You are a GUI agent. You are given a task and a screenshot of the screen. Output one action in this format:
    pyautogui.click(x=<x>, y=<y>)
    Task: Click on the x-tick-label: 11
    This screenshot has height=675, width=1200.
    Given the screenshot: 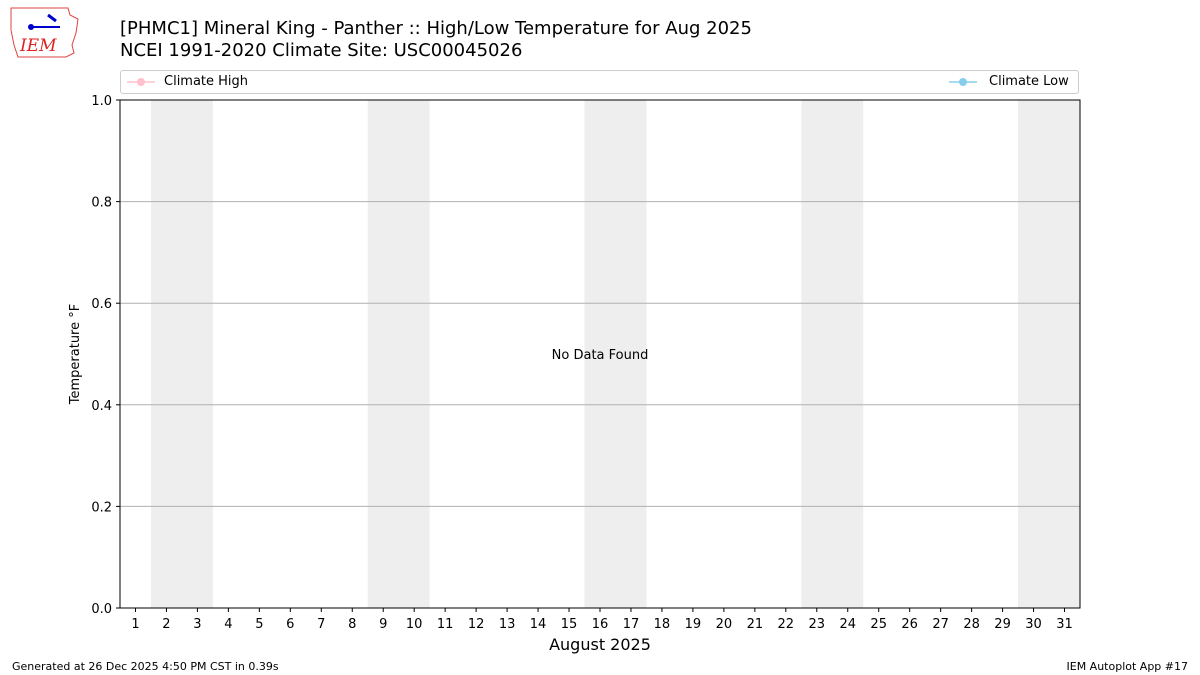 What is the action you would take?
    pyautogui.click(x=445, y=624)
    